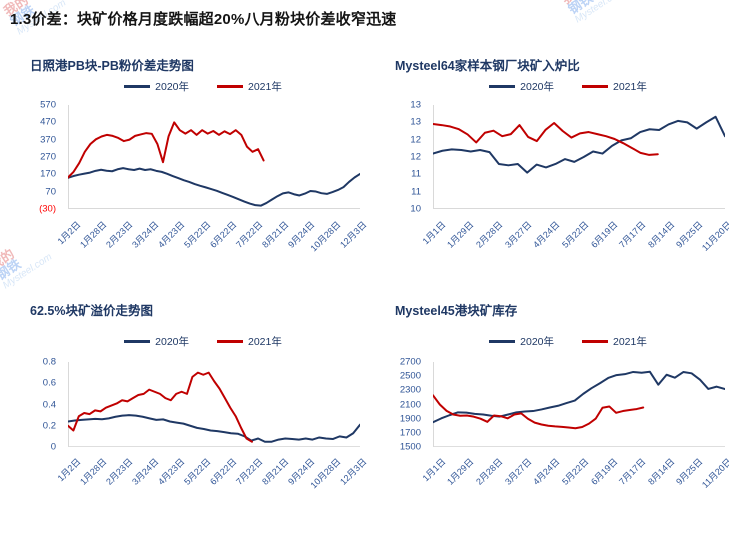 This screenshot has height=540, width=729. I want to click on y-axis-ticks: 570 470 370 270 170 70 (30), so click(31, 157).